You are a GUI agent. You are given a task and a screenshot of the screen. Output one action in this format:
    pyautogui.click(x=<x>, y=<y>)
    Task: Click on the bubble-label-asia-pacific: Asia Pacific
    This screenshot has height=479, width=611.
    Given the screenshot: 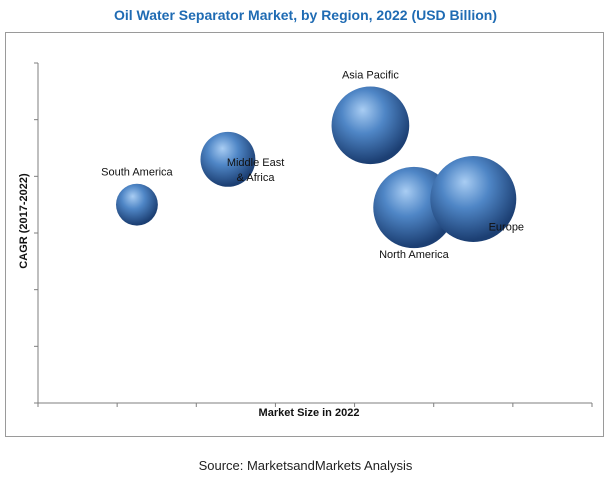 What is the action you would take?
    pyautogui.click(x=370, y=75)
    